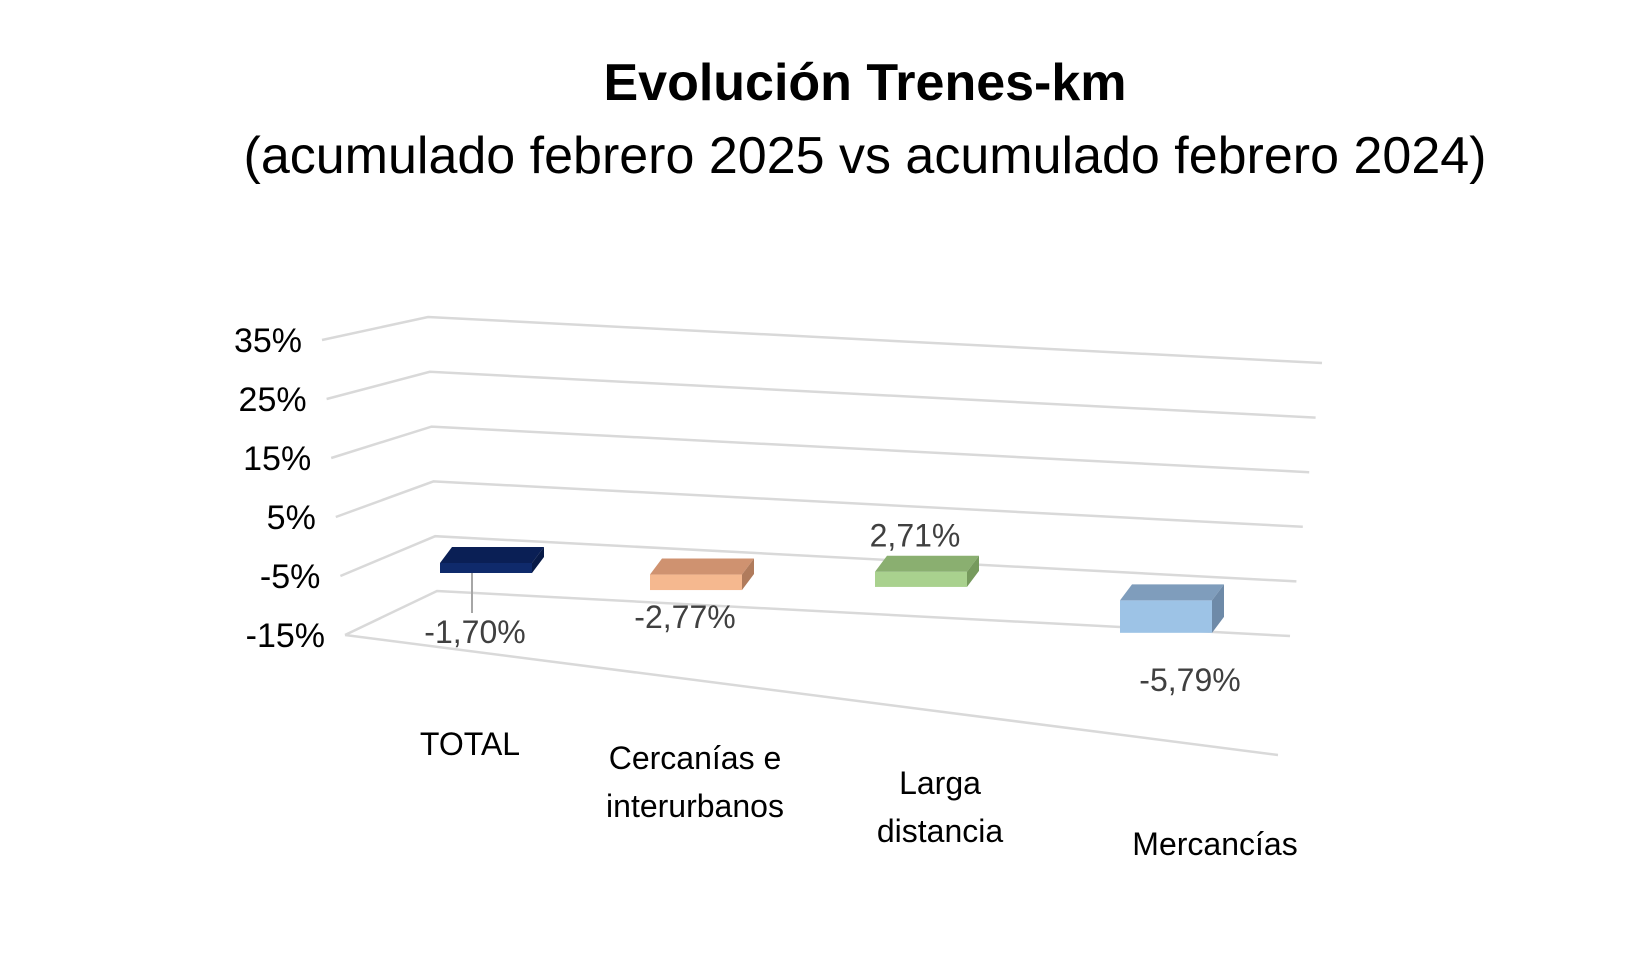 The image size is (1650, 958). Describe the element at coordinates (474, 632) in the screenshot. I see `data-label: -1,70%` at that location.